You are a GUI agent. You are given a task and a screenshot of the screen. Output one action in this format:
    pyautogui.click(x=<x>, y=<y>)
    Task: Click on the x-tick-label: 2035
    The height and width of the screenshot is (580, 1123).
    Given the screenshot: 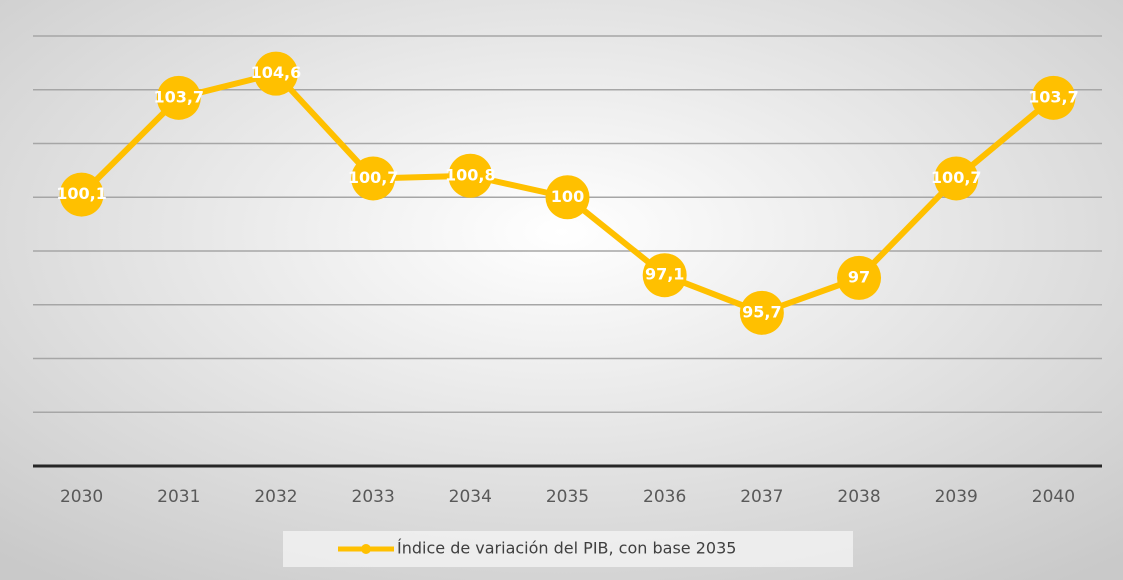 What is the action you would take?
    pyautogui.click(x=567, y=497)
    